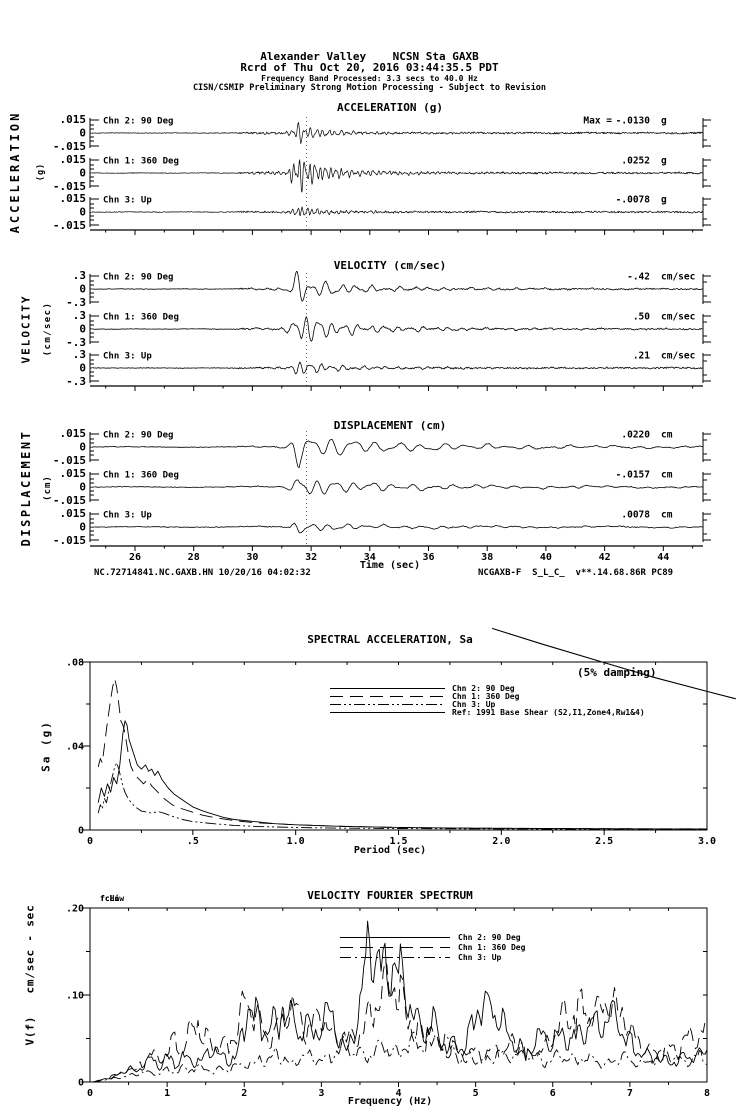  What do you see at coordinates (398, 841) in the screenshot?
I see `sa-xtick-label: 1.5` at bounding box center [398, 841].